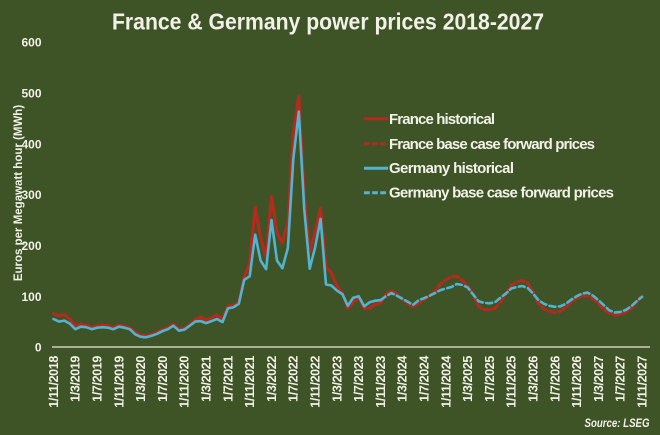 This screenshot has width=660, height=435. Describe the element at coordinates (442, 119) in the screenshot. I see `svg-text: France historical` at that location.